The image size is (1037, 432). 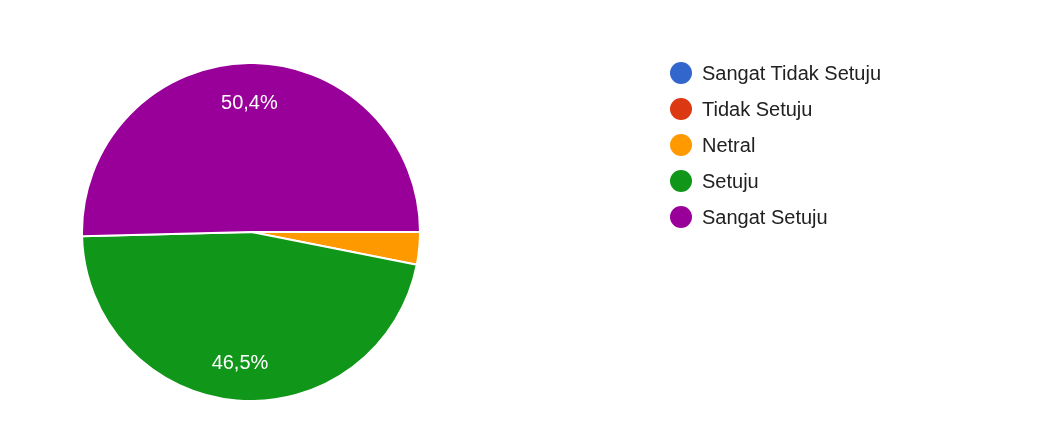 I want to click on legend-label: Tidak Setuju, so click(x=757, y=109).